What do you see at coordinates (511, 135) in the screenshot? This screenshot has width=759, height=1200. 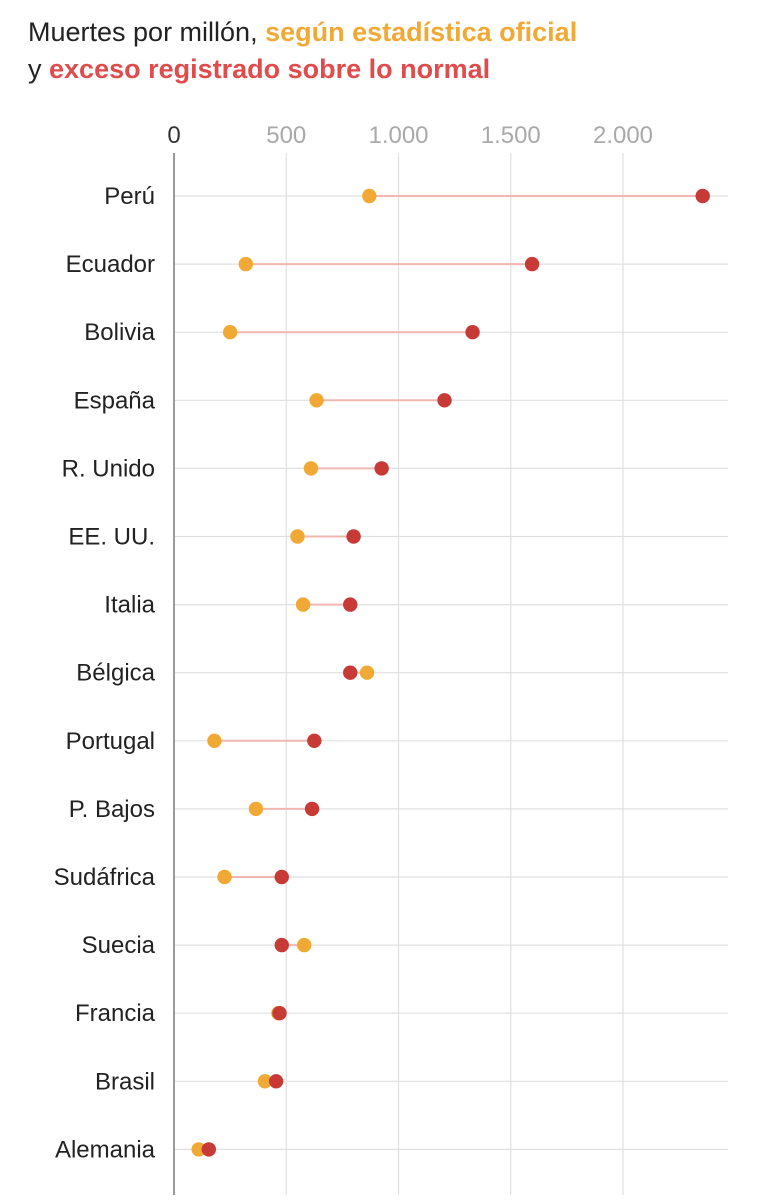 I see `x-tick-label: 1.500` at bounding box center [511, 135].